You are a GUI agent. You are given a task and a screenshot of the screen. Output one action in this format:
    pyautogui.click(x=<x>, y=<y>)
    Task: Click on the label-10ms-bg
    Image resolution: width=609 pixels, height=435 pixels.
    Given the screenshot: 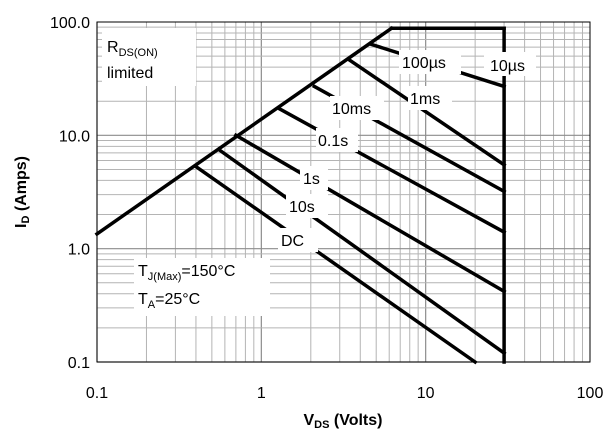 What is the action you would take?
    pyautogui.click(x=357, y=108)
    